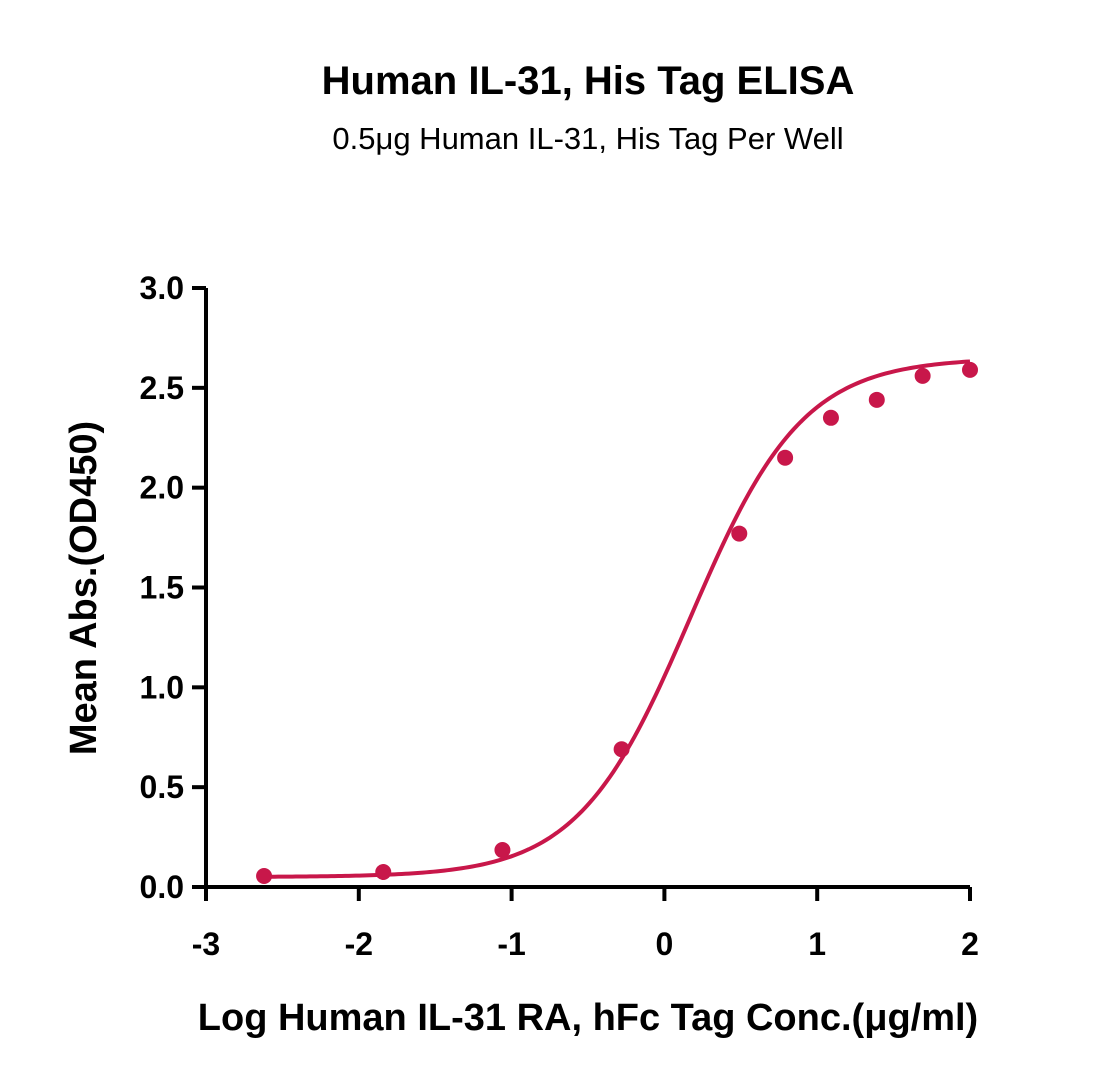 The height and width of the screenshot is (1086, 1118). I want to click on y-tick-label: 0.0, so click(162, 887).